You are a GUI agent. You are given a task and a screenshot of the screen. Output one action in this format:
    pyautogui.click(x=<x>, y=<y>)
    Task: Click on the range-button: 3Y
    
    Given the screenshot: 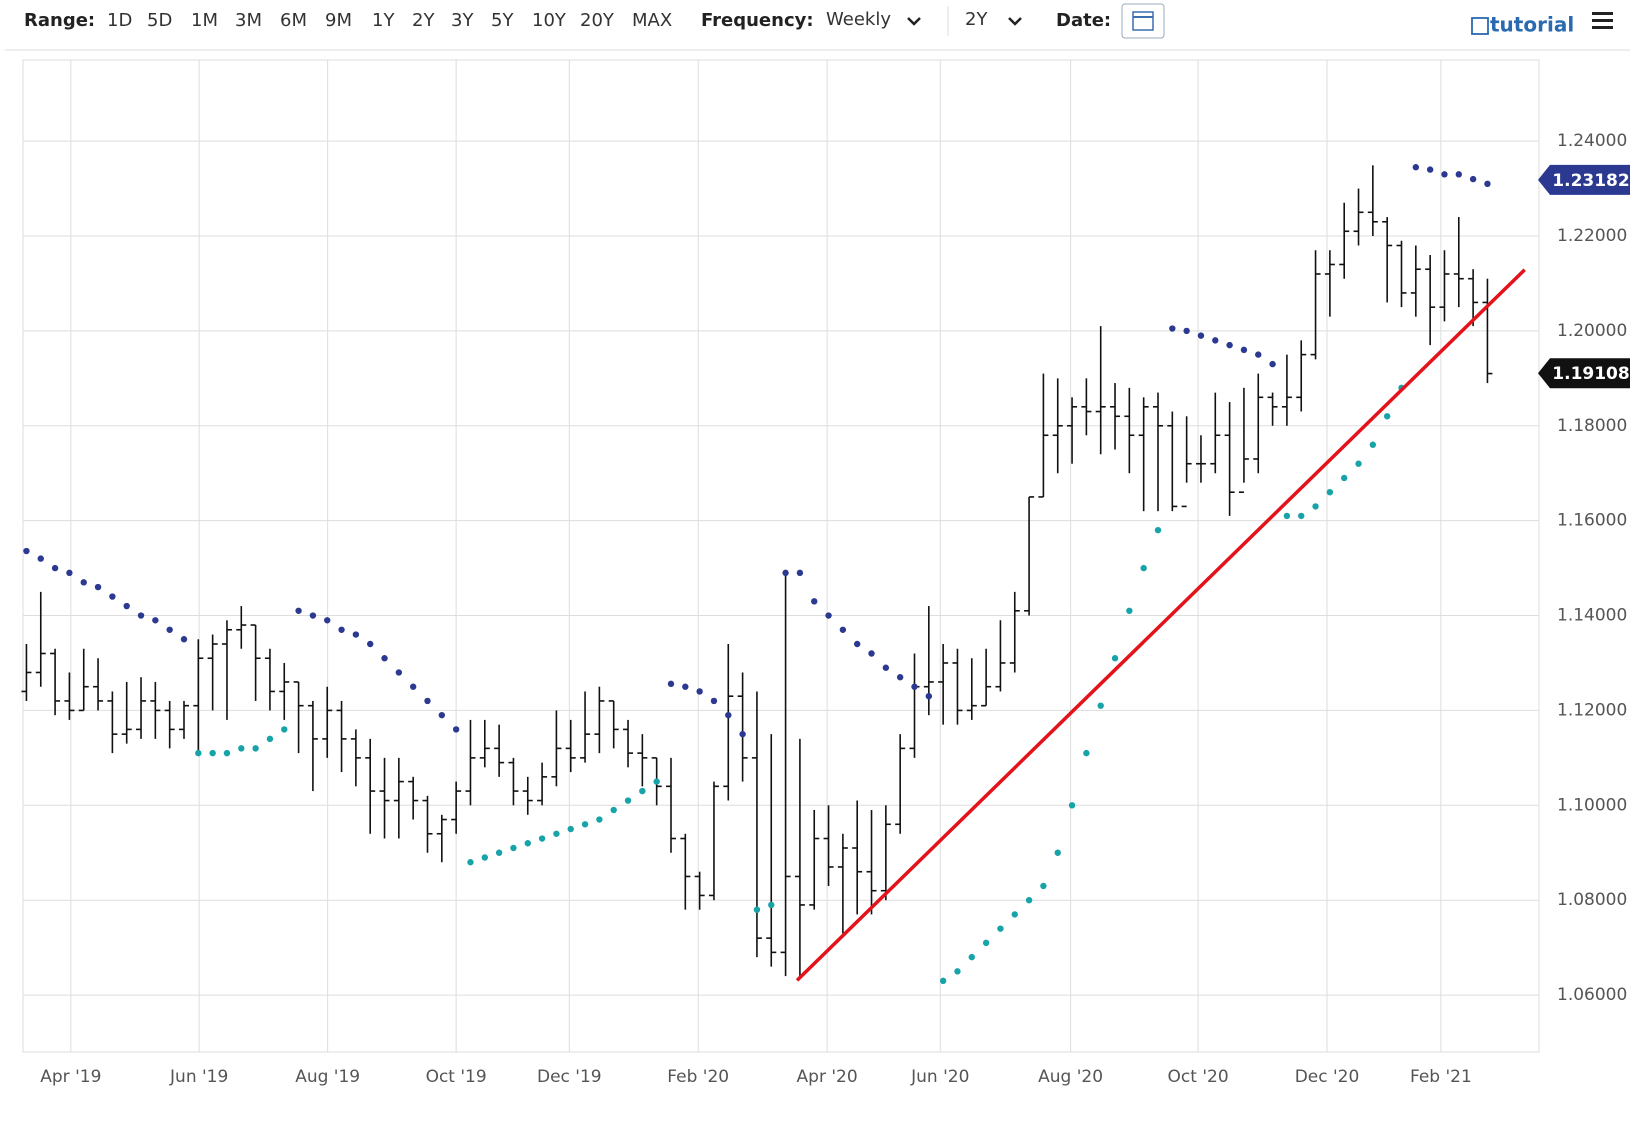 What is the action you would take?
    pyautogui.click(x=462, y=20)
    